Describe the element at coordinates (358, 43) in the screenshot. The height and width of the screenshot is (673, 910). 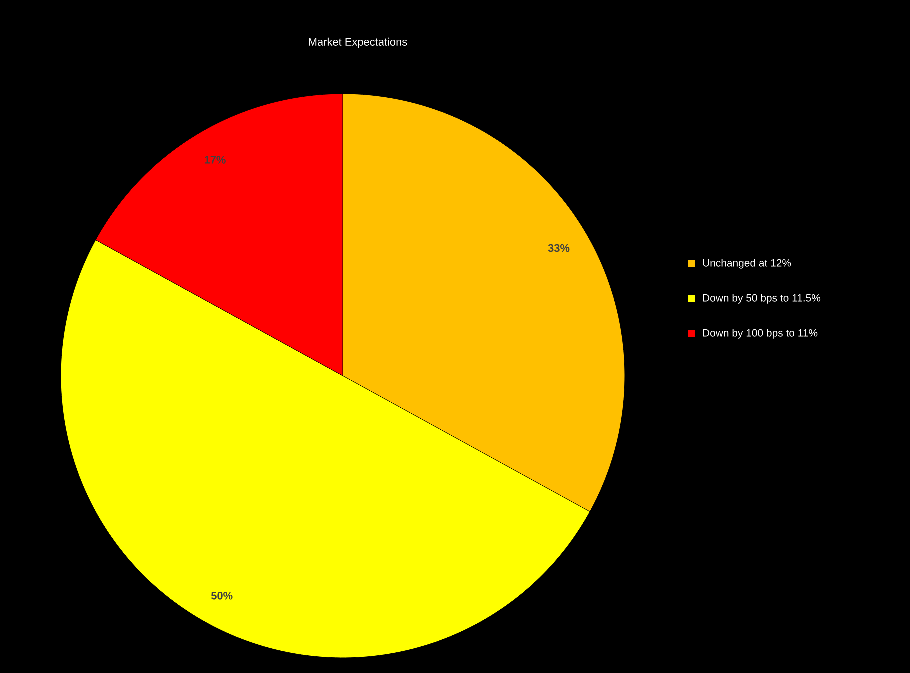
I see `chart-title: Market Expectations` at that location.